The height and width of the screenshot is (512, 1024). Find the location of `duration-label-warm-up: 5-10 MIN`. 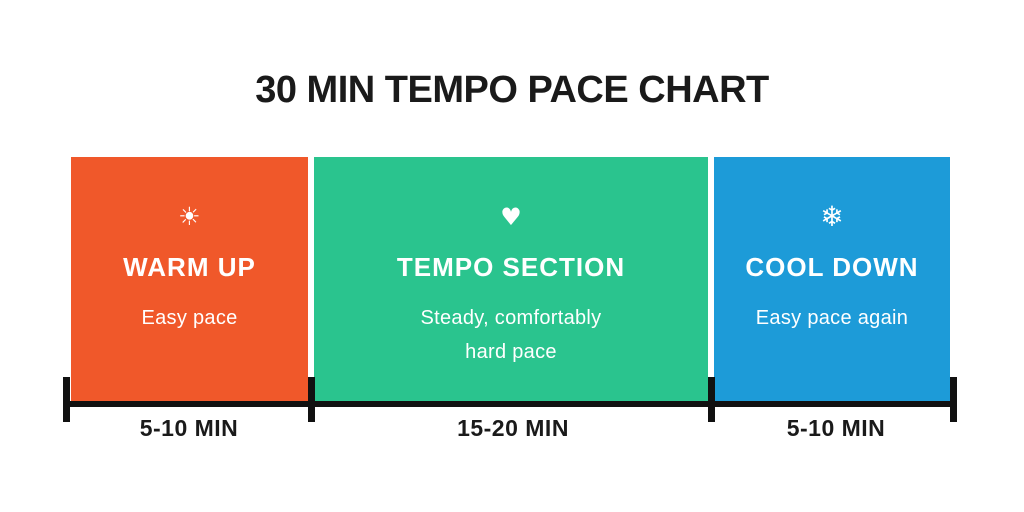

duration-label-warm-up: 5-10 MIN is located at coordinates (189, 428).